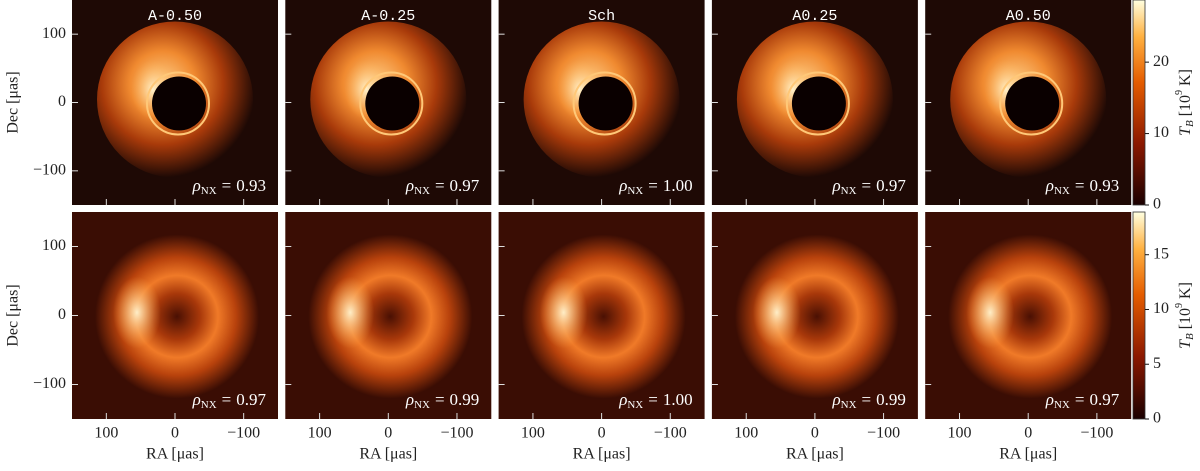  I want to click on correlation-value: 0.93, so click(251, 185).